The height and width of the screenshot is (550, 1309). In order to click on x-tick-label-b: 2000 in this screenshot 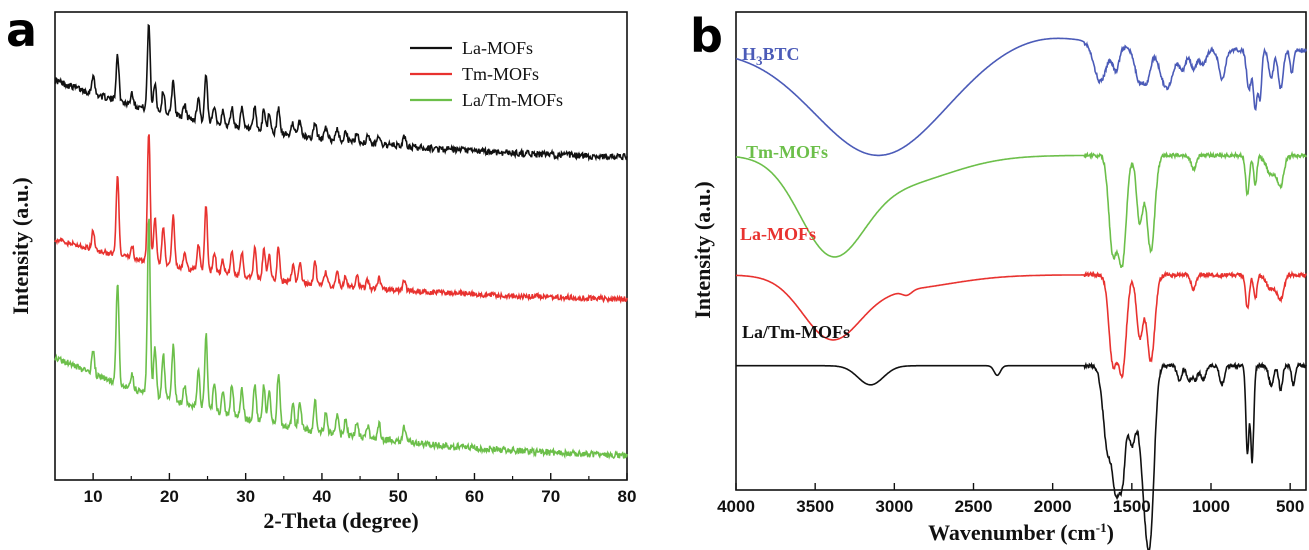, I will do `click(1053, 506)`.